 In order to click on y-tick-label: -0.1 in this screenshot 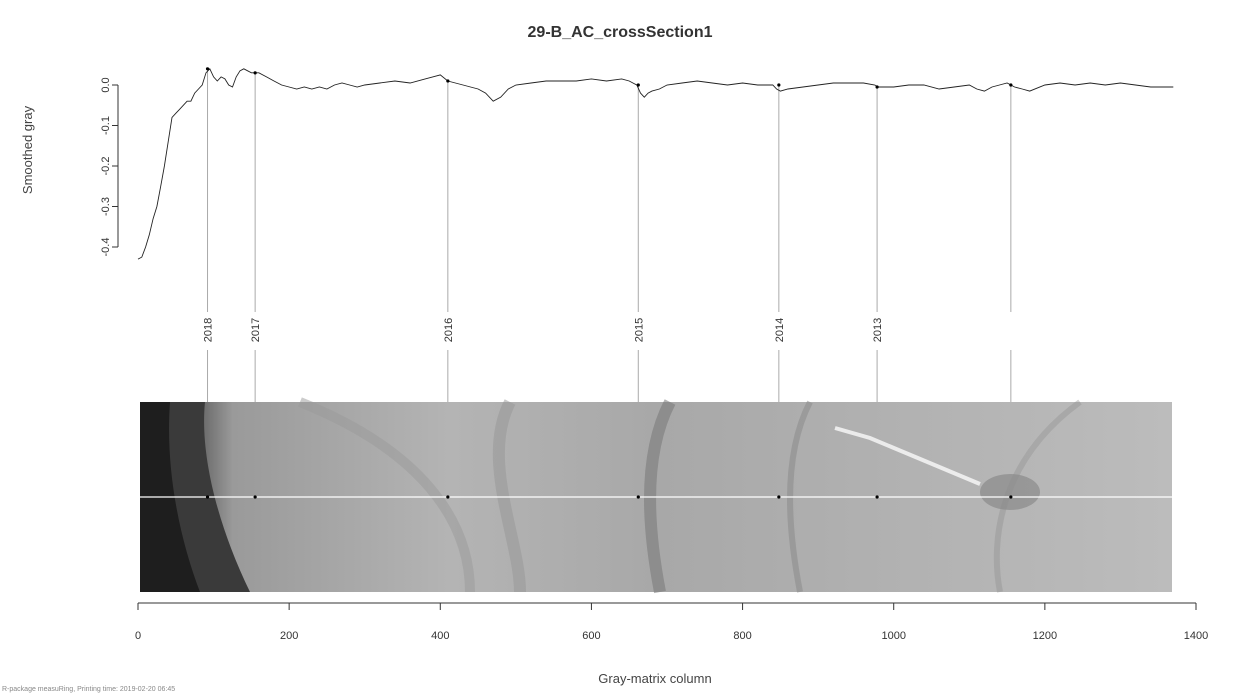, I will do `click(106, 125)`.